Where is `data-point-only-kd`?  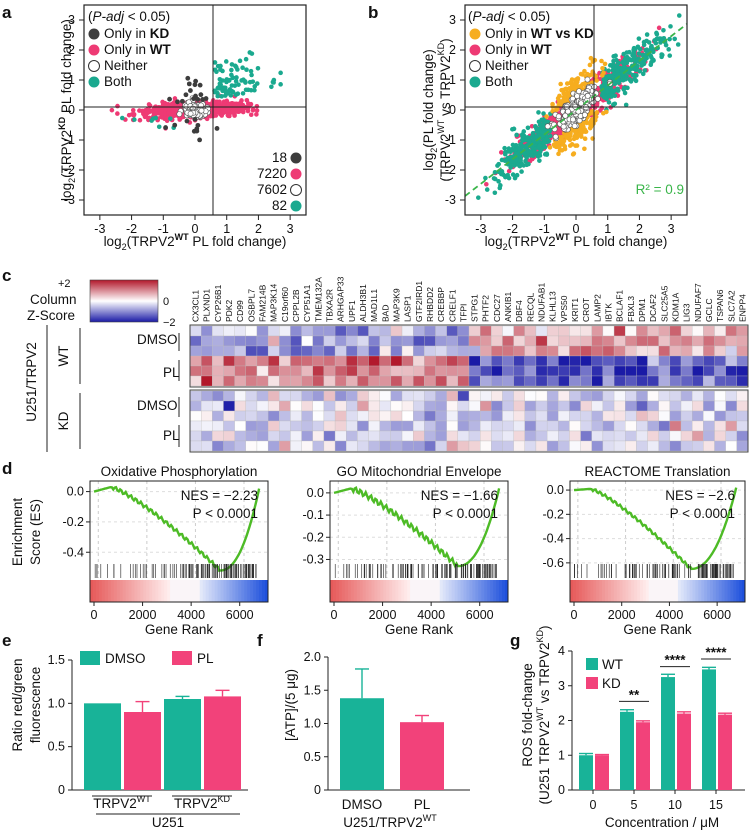 data-point-only-kd is located at coordinates (200, 140).